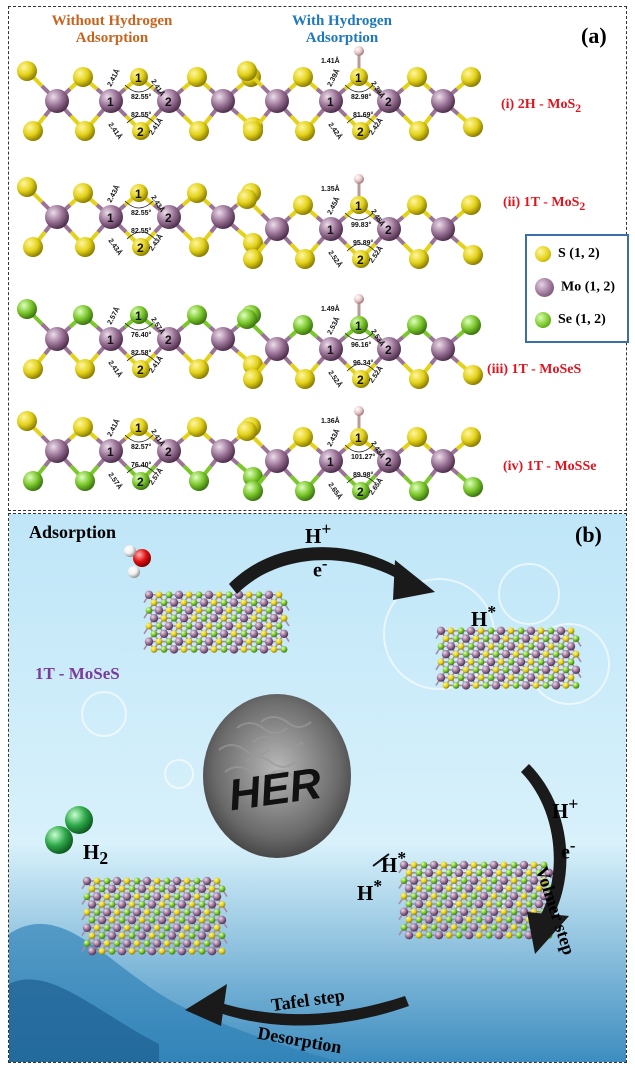 This screenshot has height=1068, width=635. What do you see at coordinates (402, 858) in the screenshot?
I see `star-sup: *` at bounding box center [402, 858].